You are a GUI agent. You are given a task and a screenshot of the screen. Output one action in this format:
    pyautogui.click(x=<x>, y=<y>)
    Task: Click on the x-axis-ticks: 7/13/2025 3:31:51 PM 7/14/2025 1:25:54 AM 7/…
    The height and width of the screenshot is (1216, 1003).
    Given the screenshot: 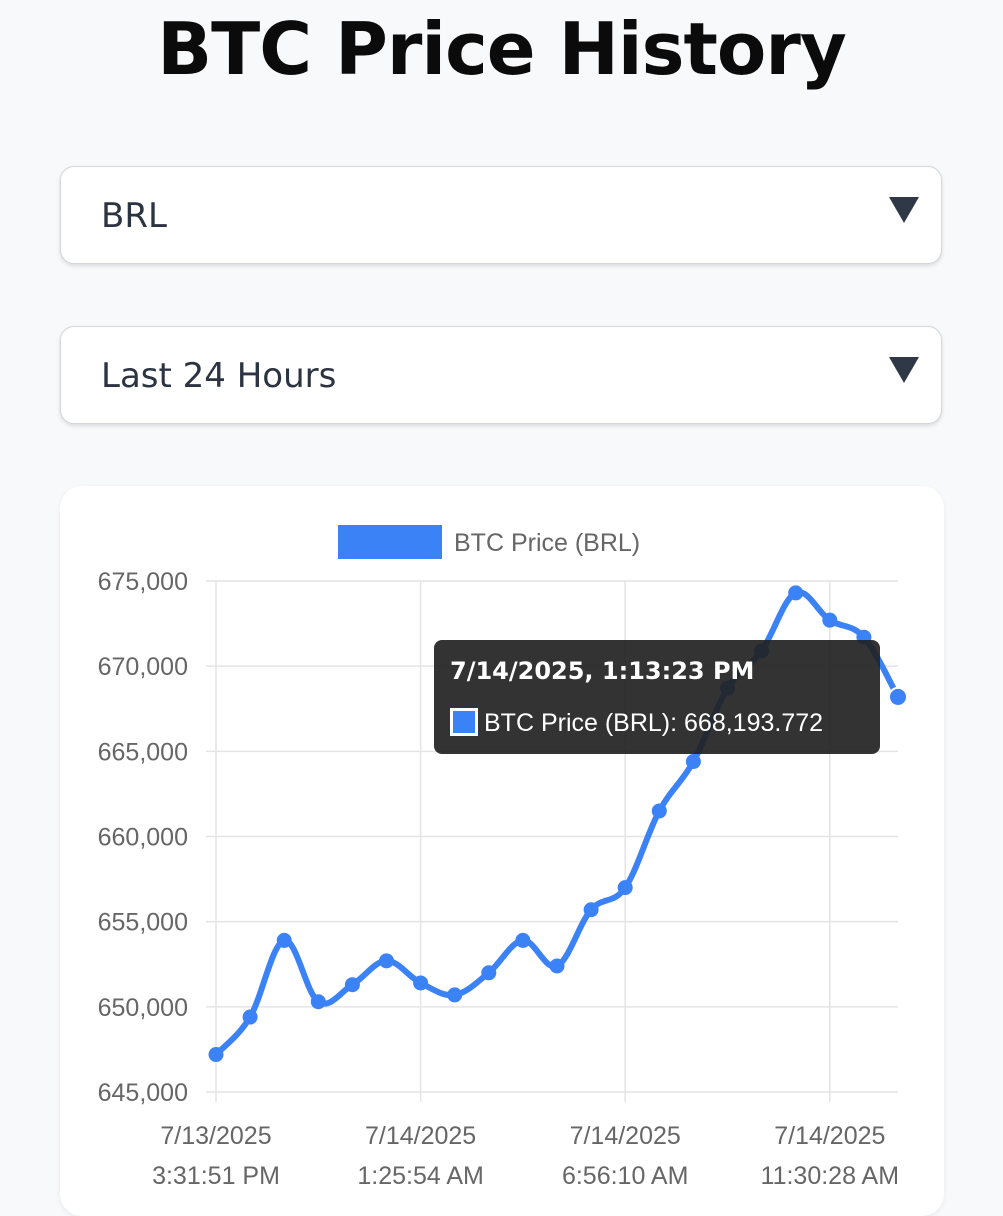 What is the action you would take?
    pyautogui.click(x=525, y=1156)
    